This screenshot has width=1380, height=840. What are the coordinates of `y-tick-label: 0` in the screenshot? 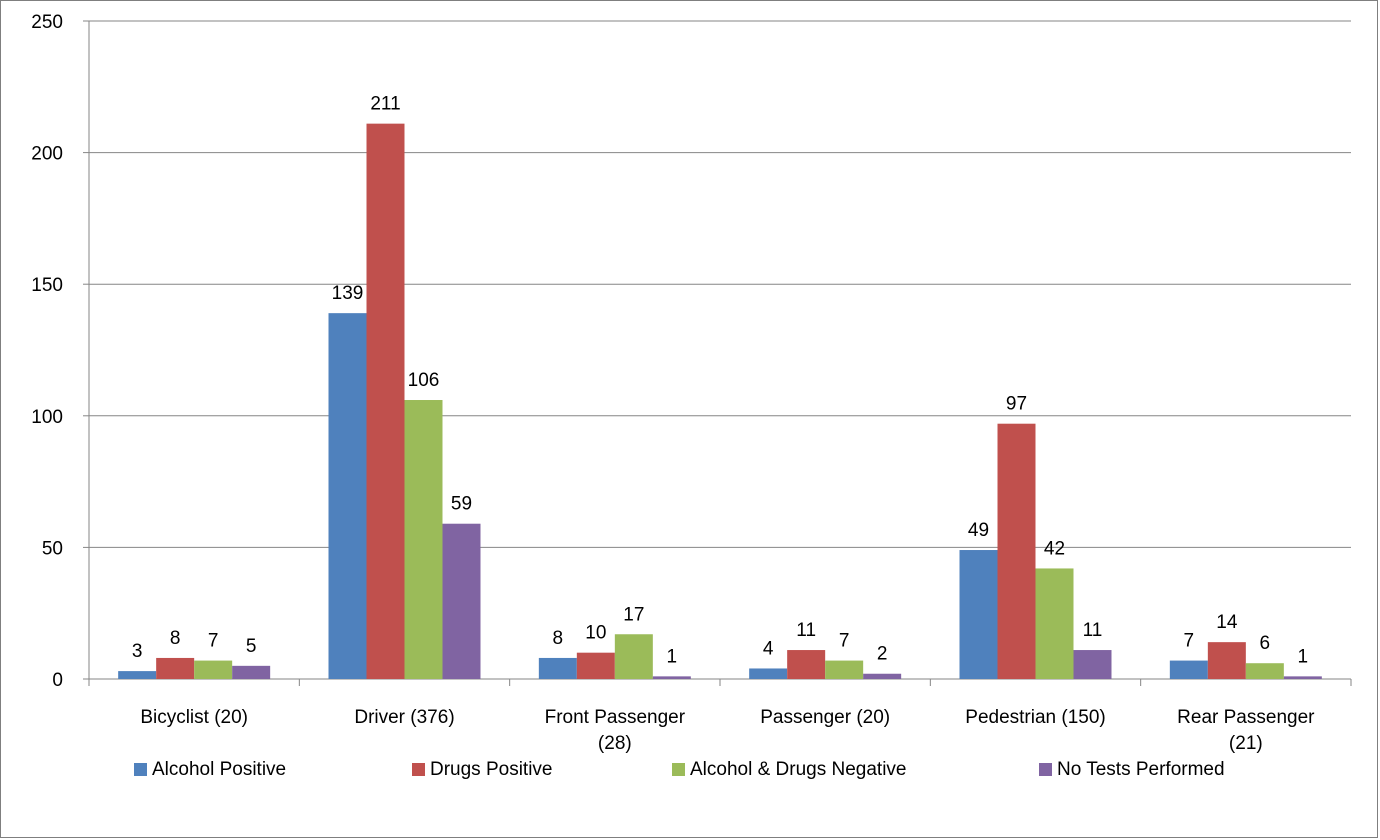 It's located at (57, 680).